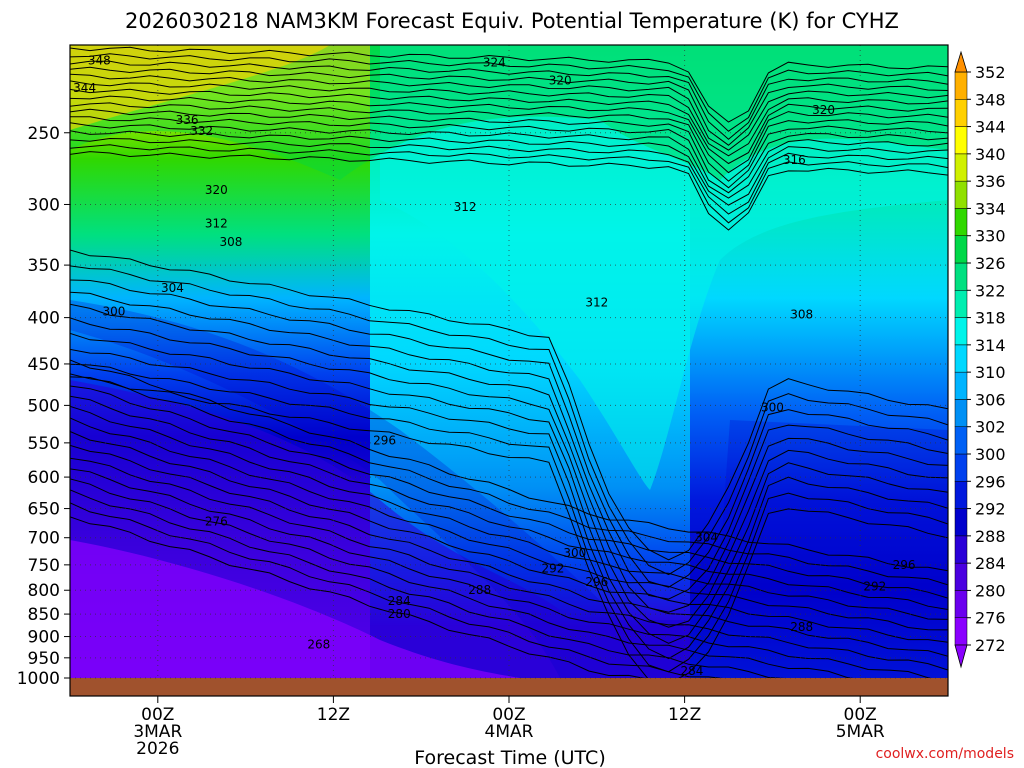 The height and width of the screenshot is (768, 1024). Describe the element at coordinates (44, 638) in the screenshot. I see `y-tick-label: 900` at that location.